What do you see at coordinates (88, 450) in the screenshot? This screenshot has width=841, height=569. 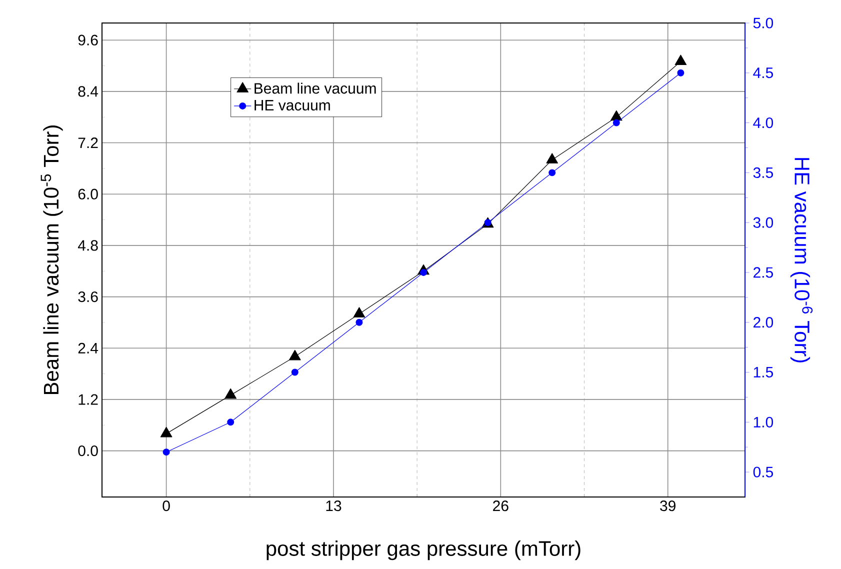 I see `y-tick-label: 0.0` at bounding box center [88, 450].